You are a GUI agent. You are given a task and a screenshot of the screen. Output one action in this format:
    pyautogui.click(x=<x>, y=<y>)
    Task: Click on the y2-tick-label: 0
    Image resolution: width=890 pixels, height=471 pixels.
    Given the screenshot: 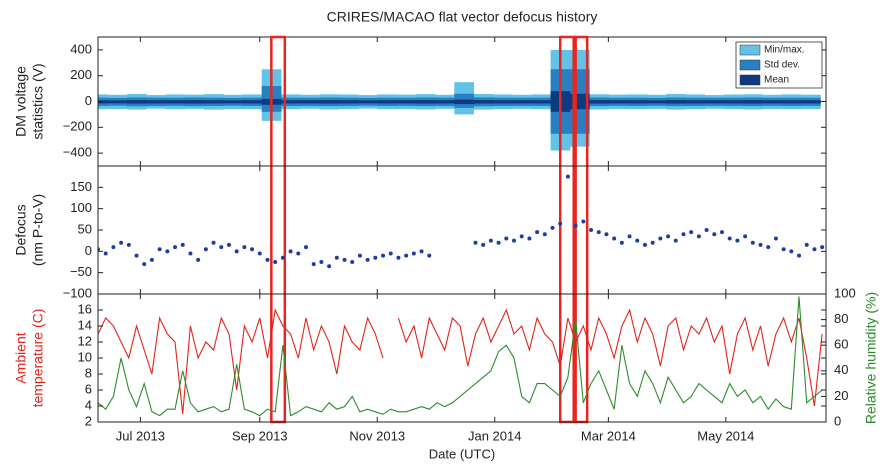 What is the action you would take?
    pyautogui.click(x=837, y=420)
    